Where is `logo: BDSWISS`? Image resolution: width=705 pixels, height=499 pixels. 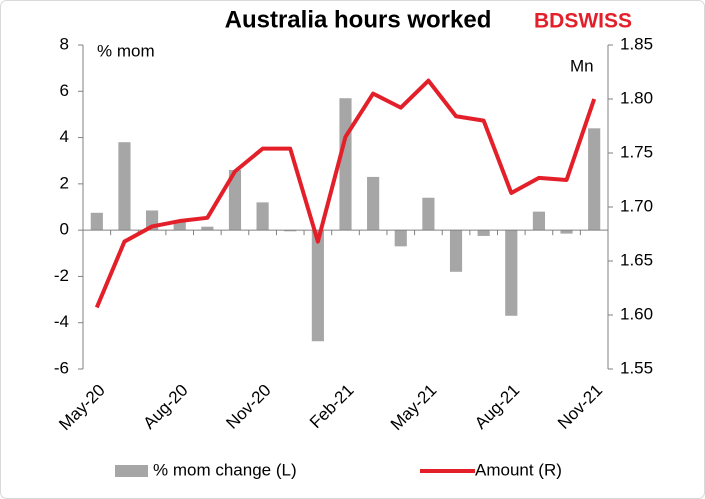 logo: BDSWISS is located at coordinates (583, 21).